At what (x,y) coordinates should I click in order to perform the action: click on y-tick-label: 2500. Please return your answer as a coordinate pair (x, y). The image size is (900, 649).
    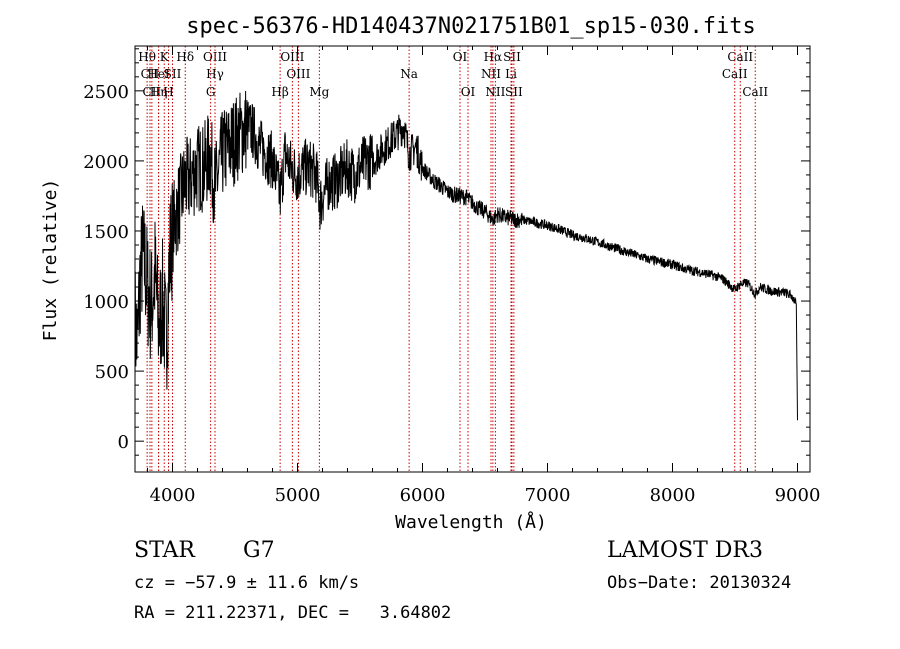
    Looking at the image, I should click on (106, 92).